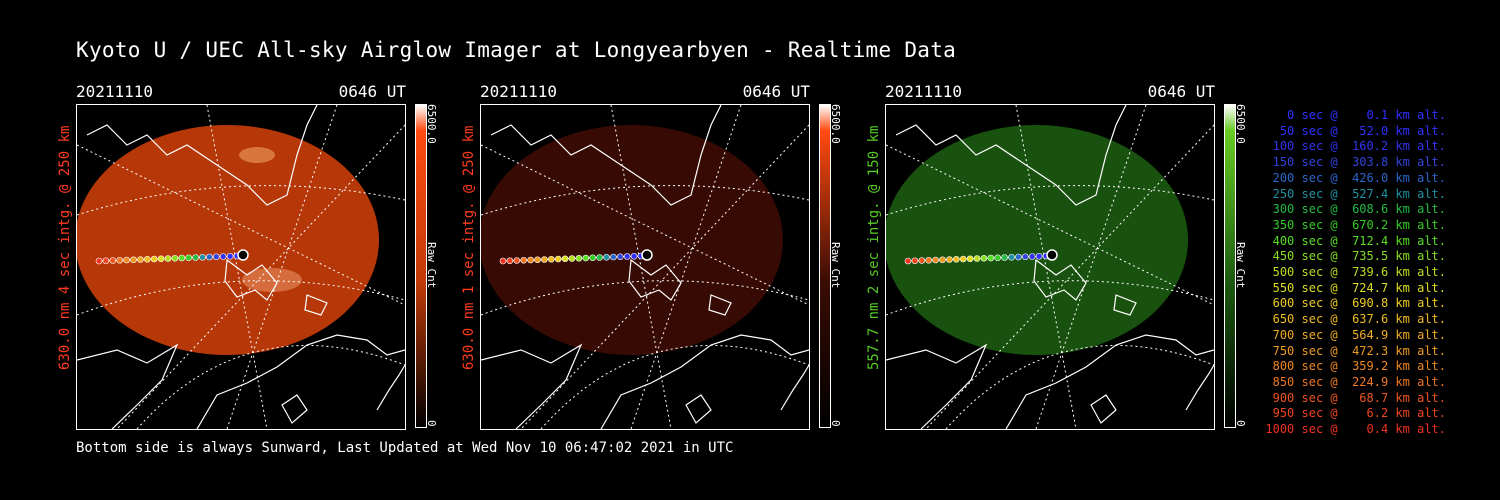 The width and height of the screenshot is (1500, 500). What do you see at coordinates (1355, 209) in the screenshot?
I see `legend-entry: 300 sec @ 608.6 km alt.` at bounding box center [1355, 209].